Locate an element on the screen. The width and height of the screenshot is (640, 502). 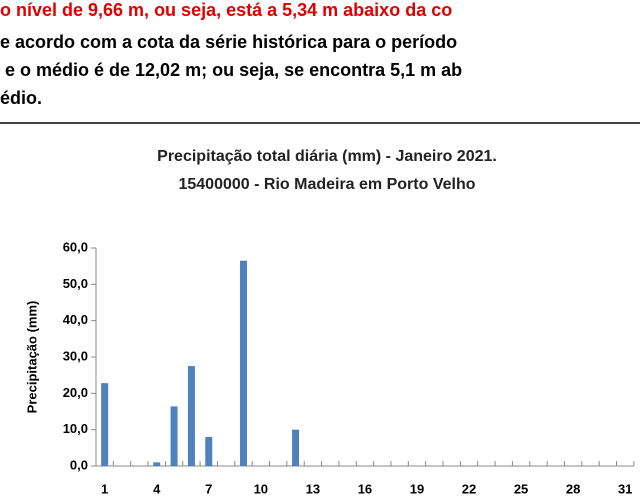
x-tick-label: 19 is located at coordinates (417, 488).